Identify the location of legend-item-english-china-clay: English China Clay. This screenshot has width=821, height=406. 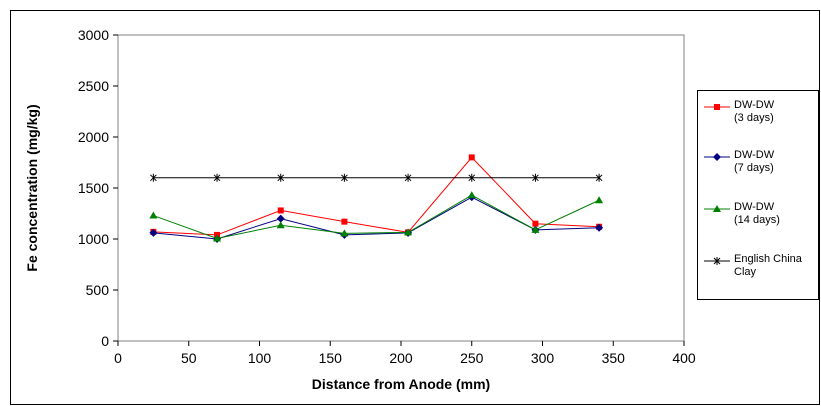
(759, 273).